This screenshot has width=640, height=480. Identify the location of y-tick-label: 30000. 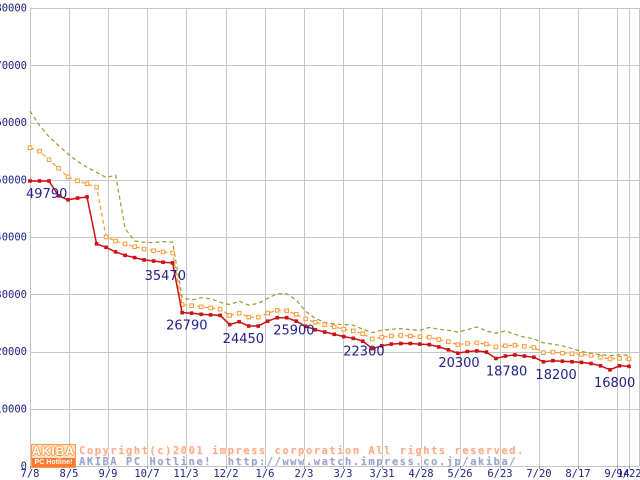
(13, 295).